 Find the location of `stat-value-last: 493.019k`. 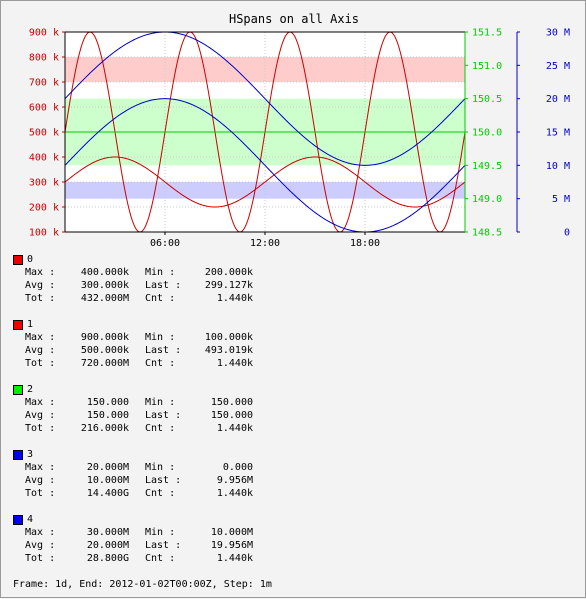

stat-value-last: 493.019k is located at coordinates (228, 350).